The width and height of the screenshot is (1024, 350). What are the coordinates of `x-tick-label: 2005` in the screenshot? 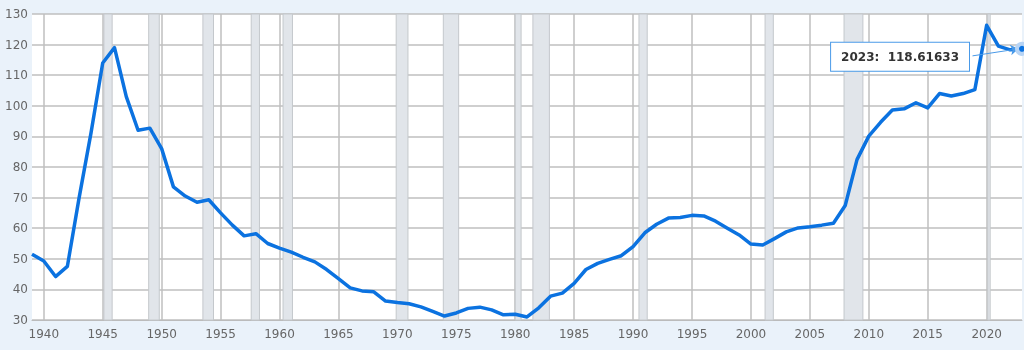 It's located at (810, 334).